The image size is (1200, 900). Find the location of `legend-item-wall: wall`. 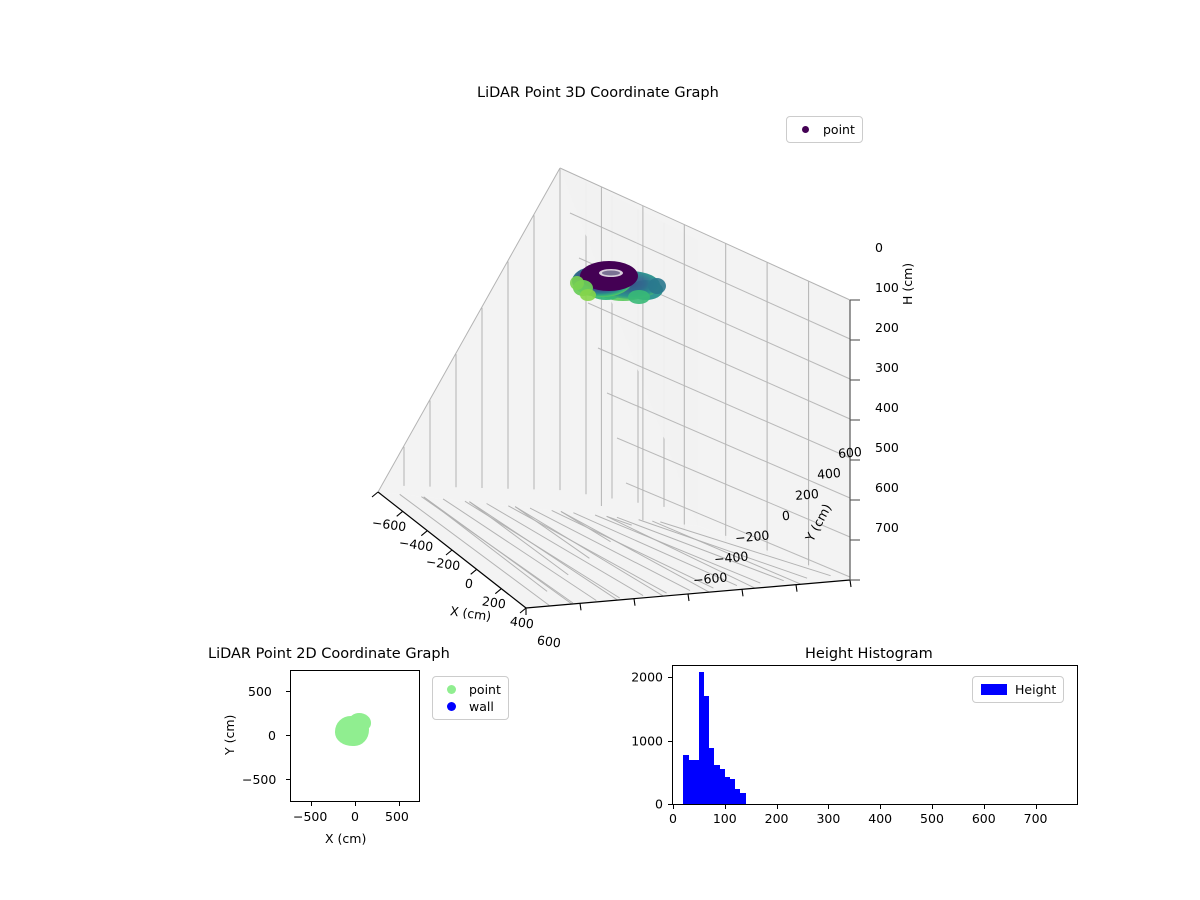

legend-item-wall: wall is located at coordinates (470, 706).